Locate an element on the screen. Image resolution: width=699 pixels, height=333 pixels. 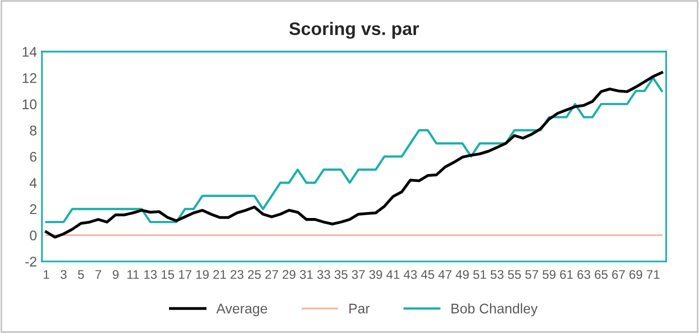
x-tick-label: 61 is located at coordinates (566, 274).